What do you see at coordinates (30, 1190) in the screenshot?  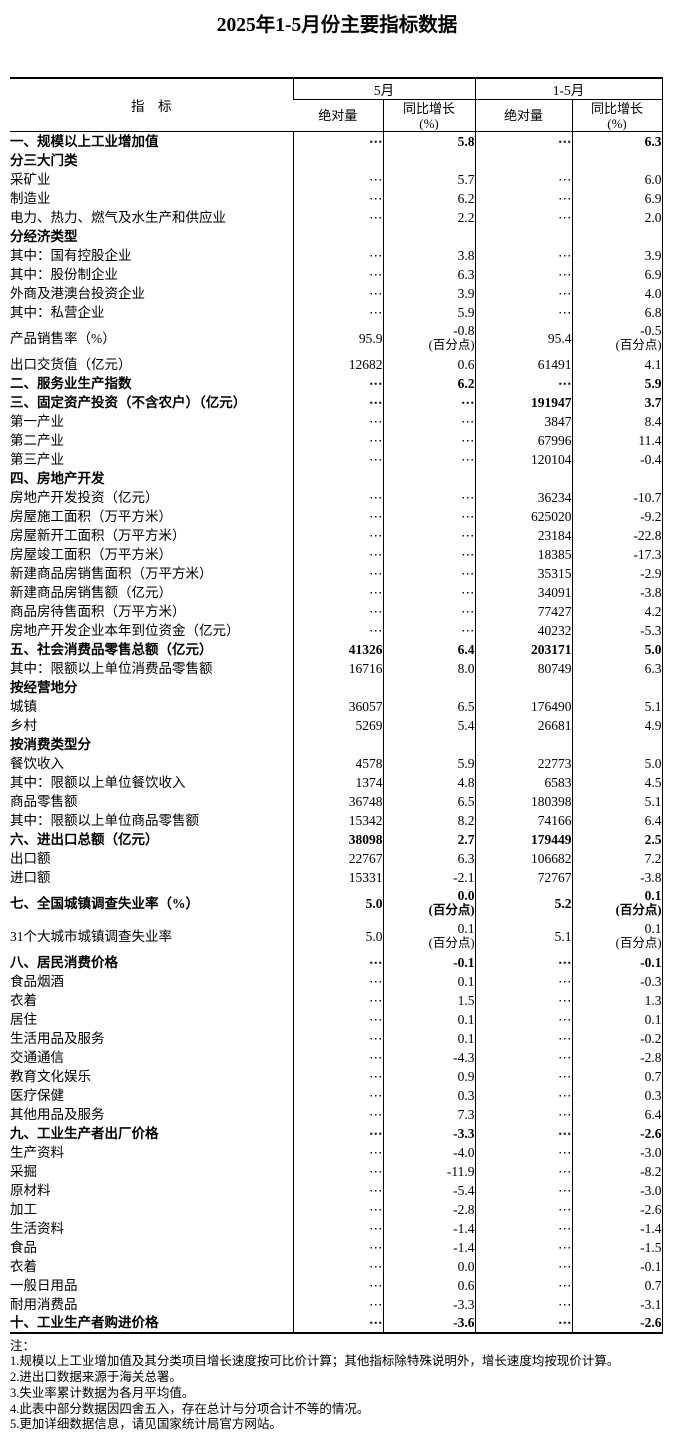 I see `indicator-cell: 原材料` at bounding box center [30, 1190].